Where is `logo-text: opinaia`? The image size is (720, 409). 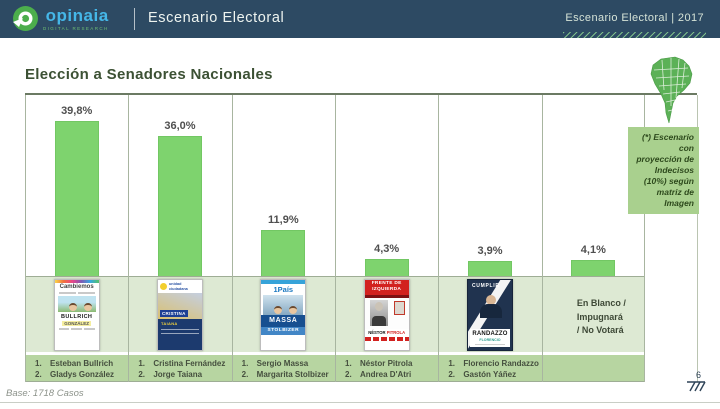 logo-text: opinaia is located at coordinates (77, 15).